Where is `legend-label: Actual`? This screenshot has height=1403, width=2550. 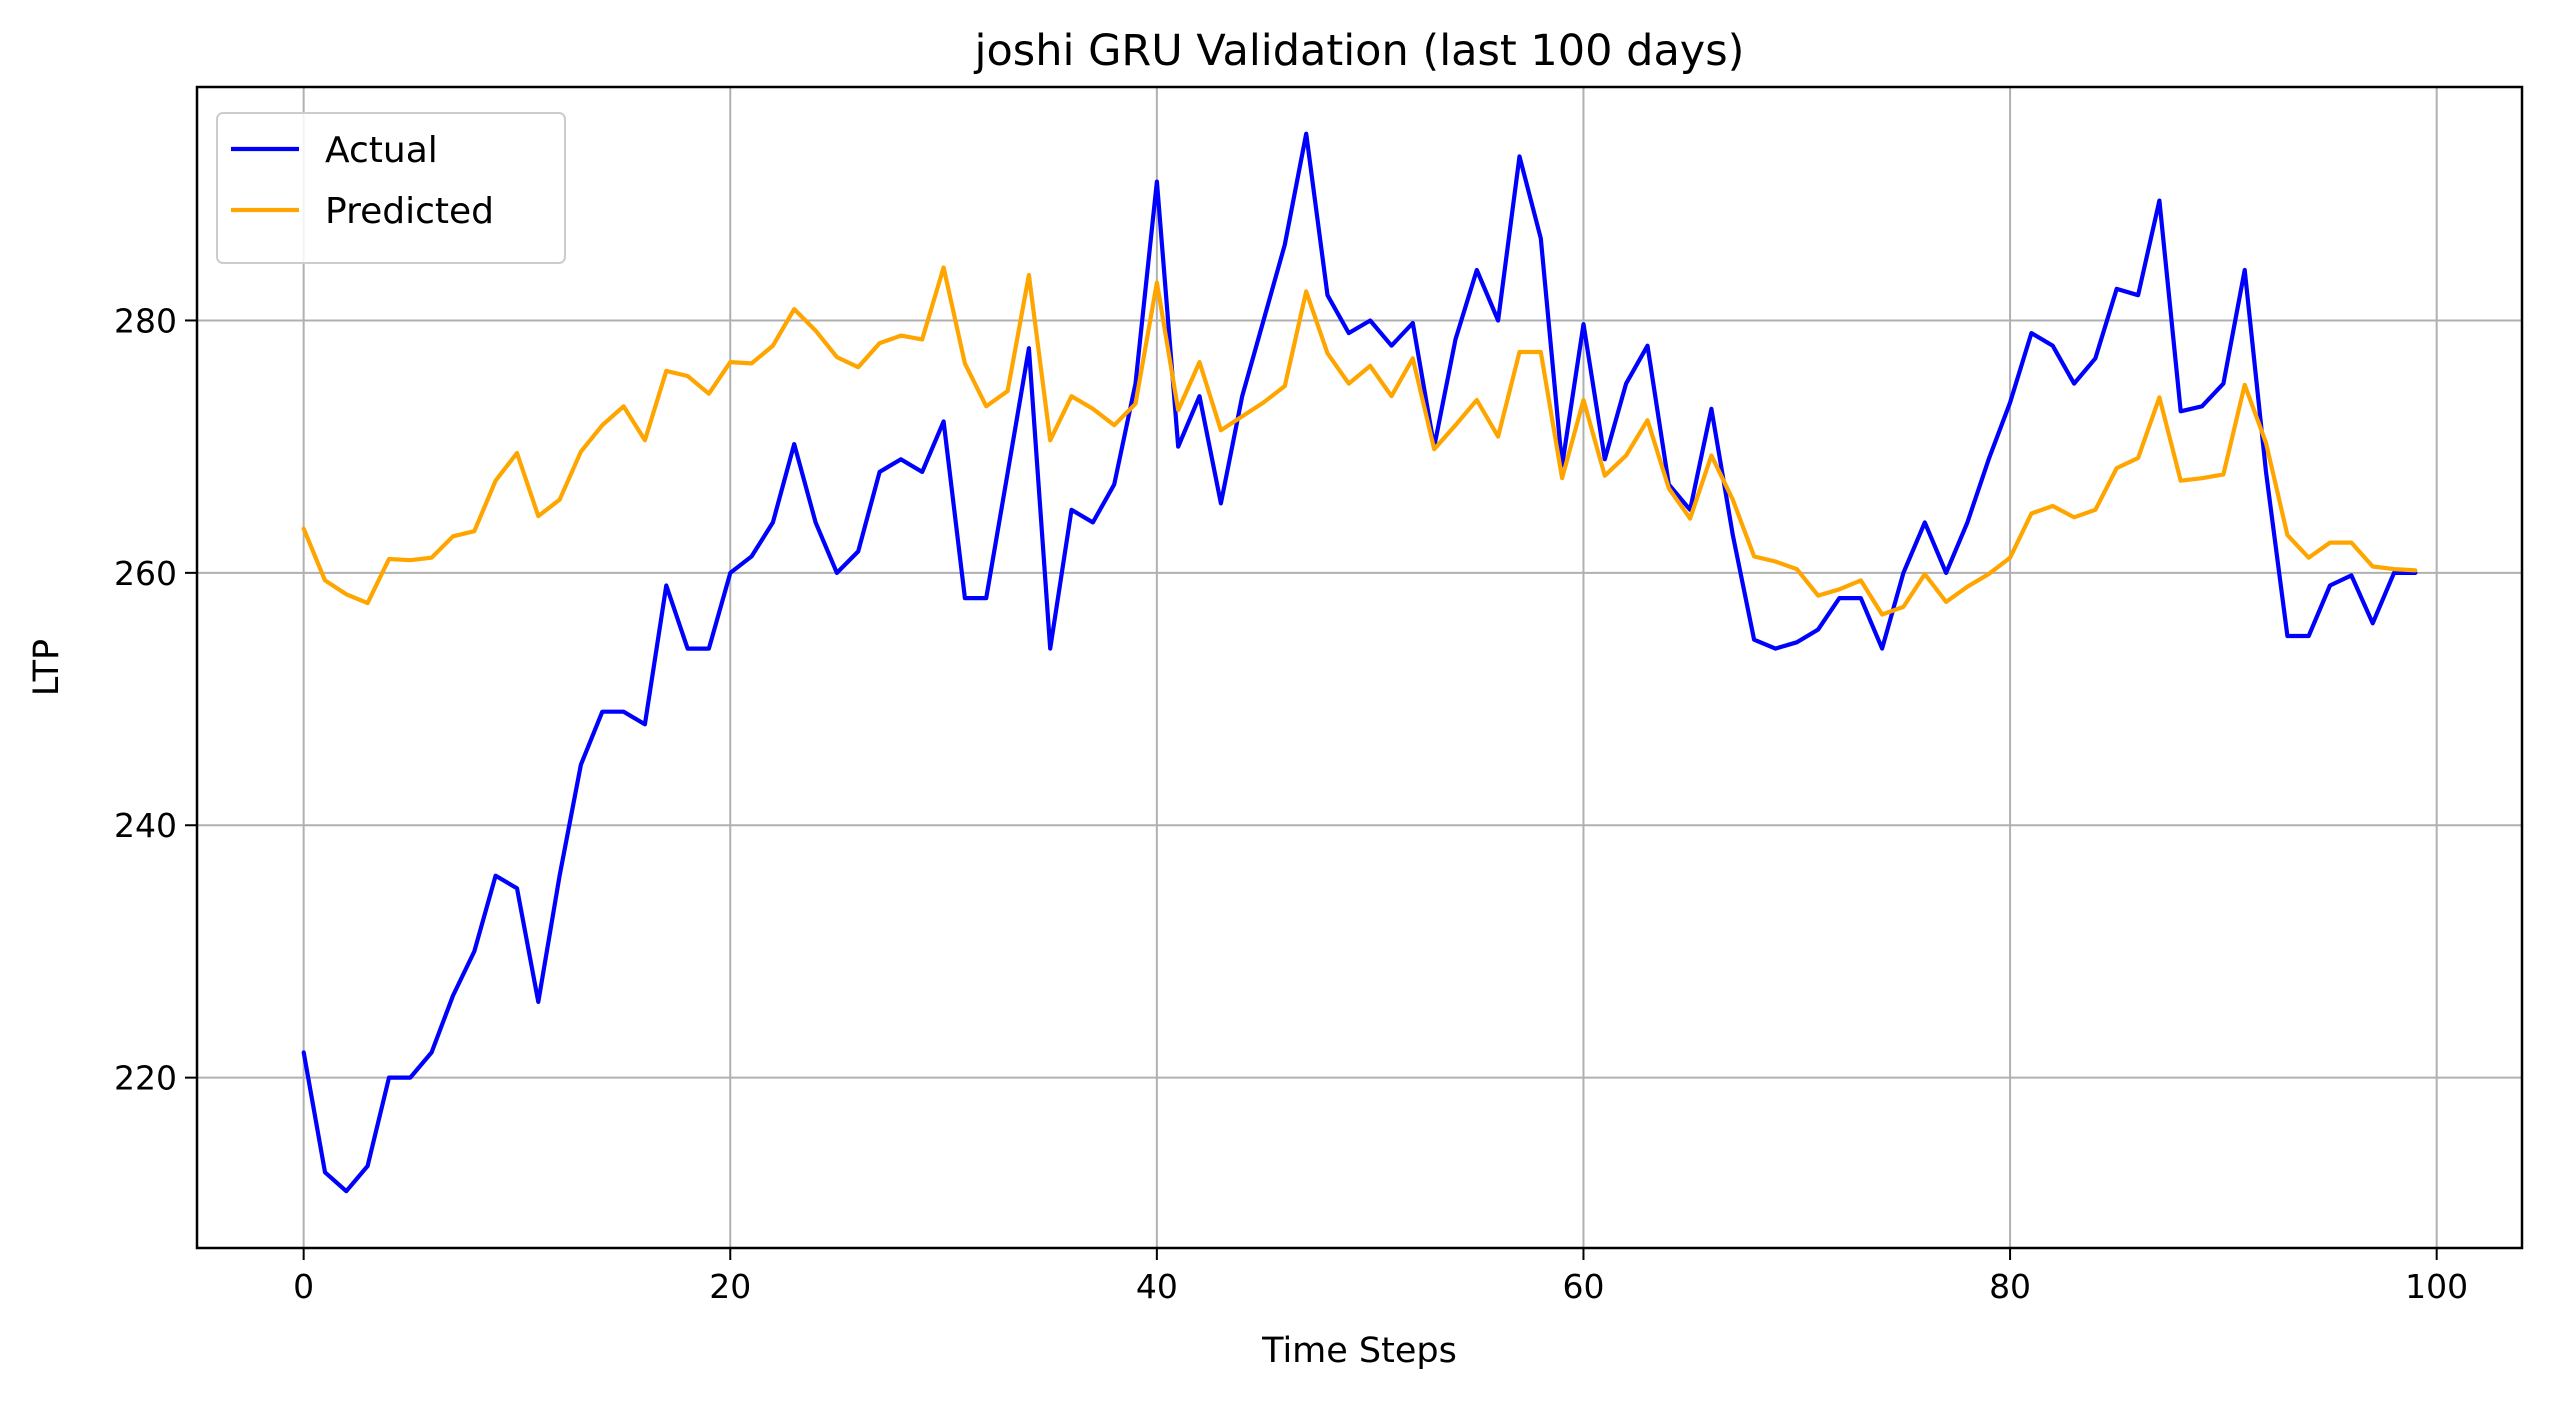
legend-label: Actual is located at coordinates (381, 150).